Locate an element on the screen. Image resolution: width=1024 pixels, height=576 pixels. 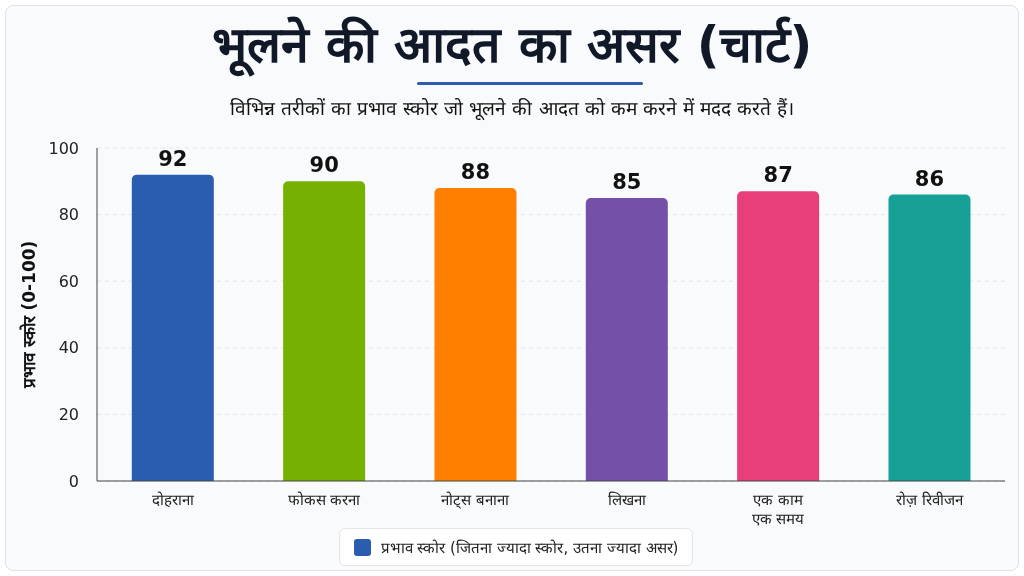
chart-title: भूलने की आदत का असर (चार्ट) is located at coordinates (512, 46).